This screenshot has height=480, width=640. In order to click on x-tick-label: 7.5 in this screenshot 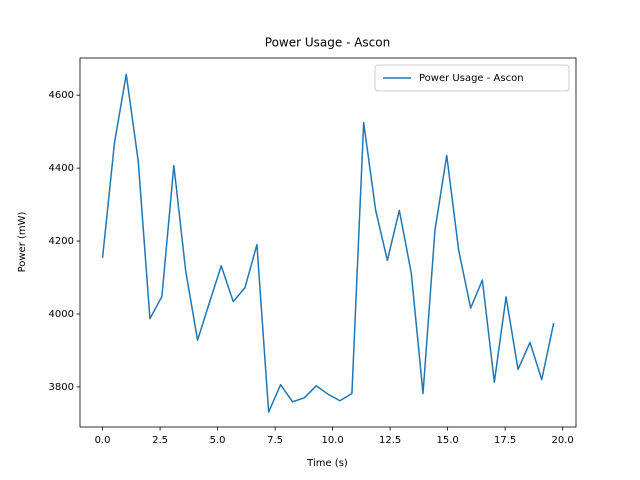, I will do `click(275, 440)`.